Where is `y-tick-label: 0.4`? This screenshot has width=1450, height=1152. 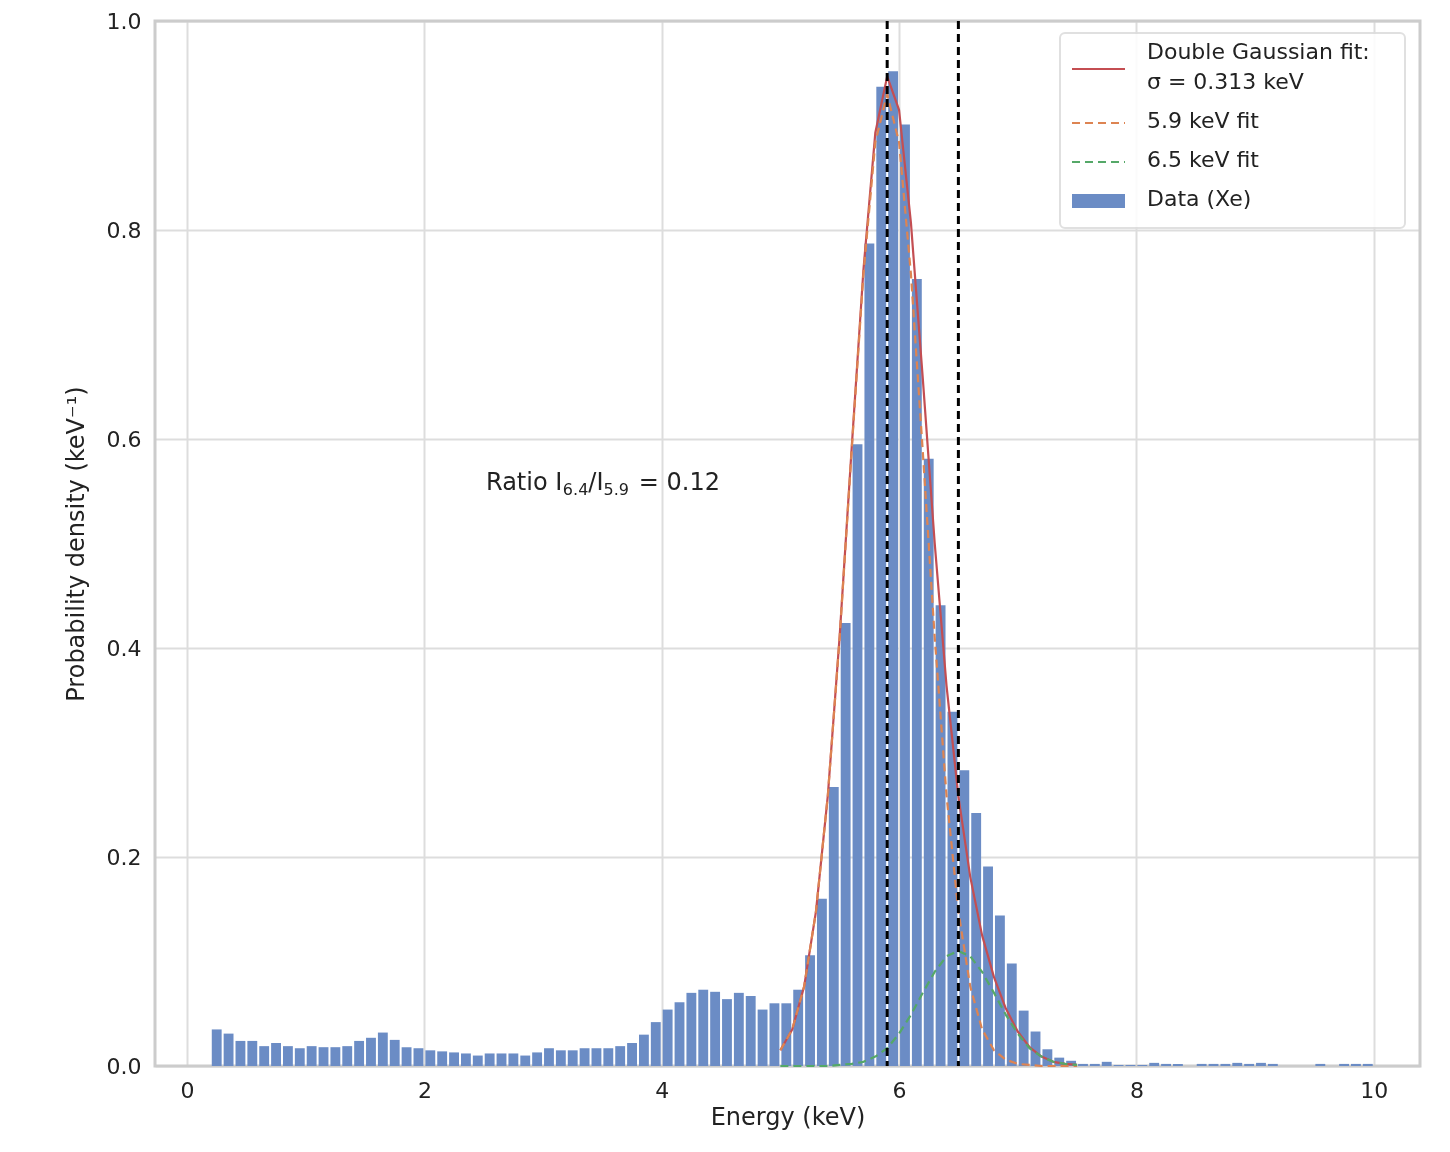
y-tick-label: 0.4 is located at coordinates (124, 648).